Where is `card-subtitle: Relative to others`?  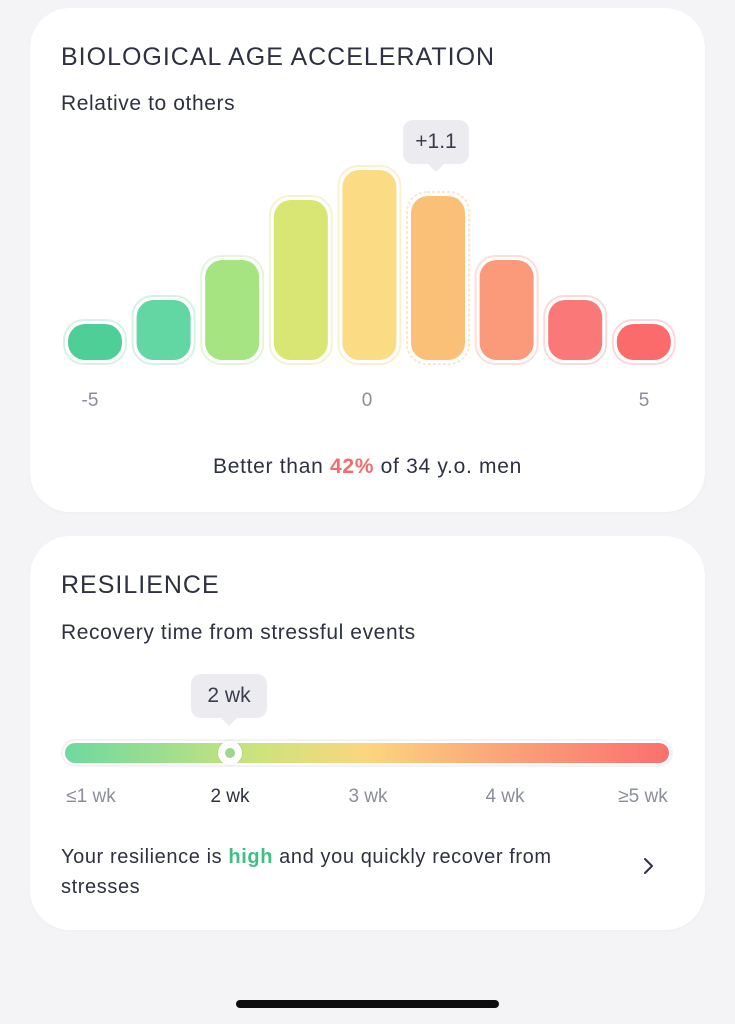 card-subtitle: Relative to others is located at coordinates (148, 103).